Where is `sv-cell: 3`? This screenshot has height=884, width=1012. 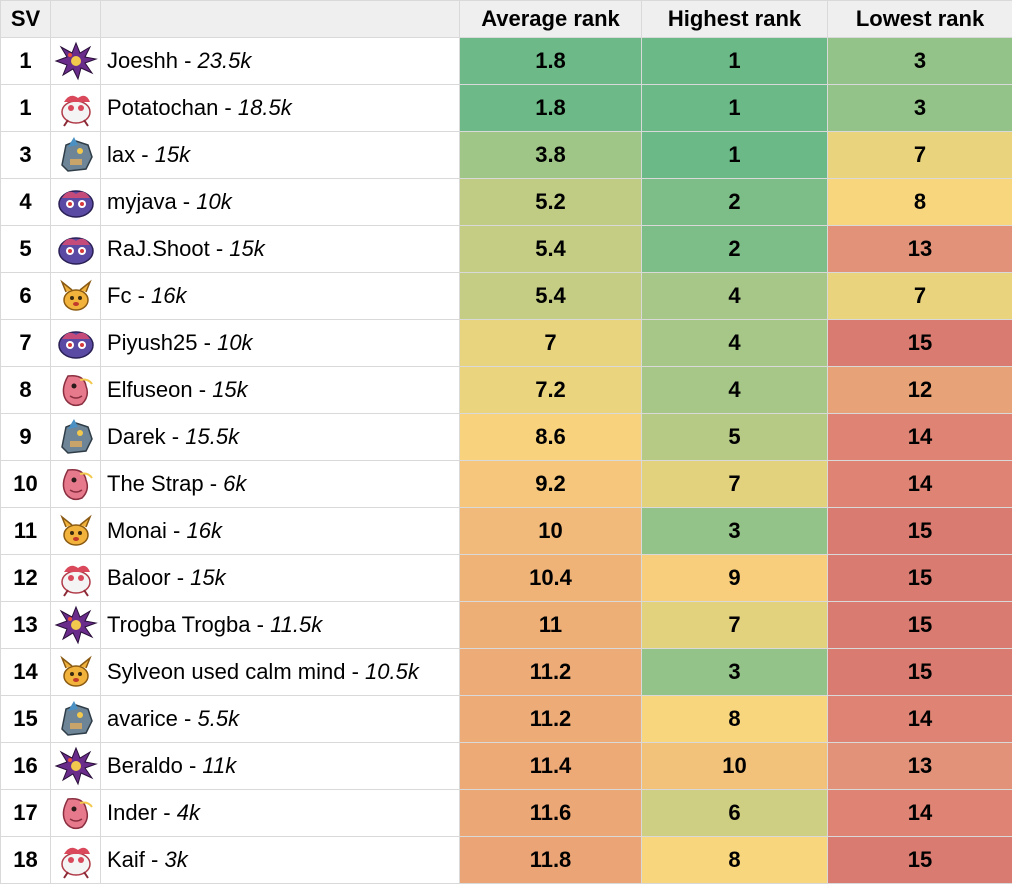 sv-cell: 3 is located at coordinates (25, 155).